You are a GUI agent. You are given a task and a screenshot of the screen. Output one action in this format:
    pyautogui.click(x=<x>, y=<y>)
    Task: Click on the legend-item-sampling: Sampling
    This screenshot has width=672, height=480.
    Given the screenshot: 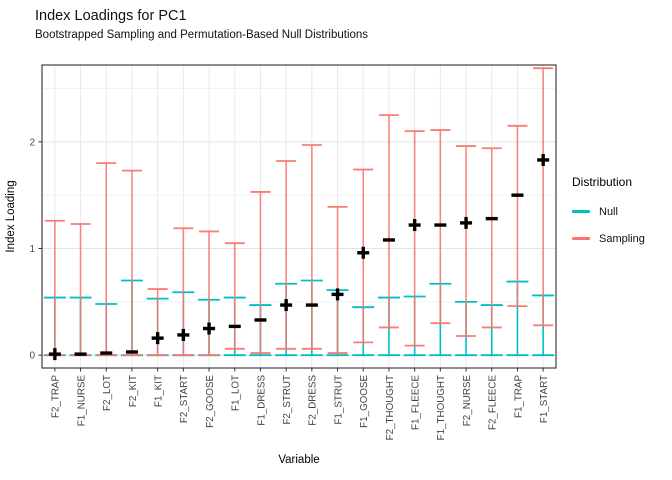 What is the action you would take?
    pyautogui.click(x=608, y=238)
    